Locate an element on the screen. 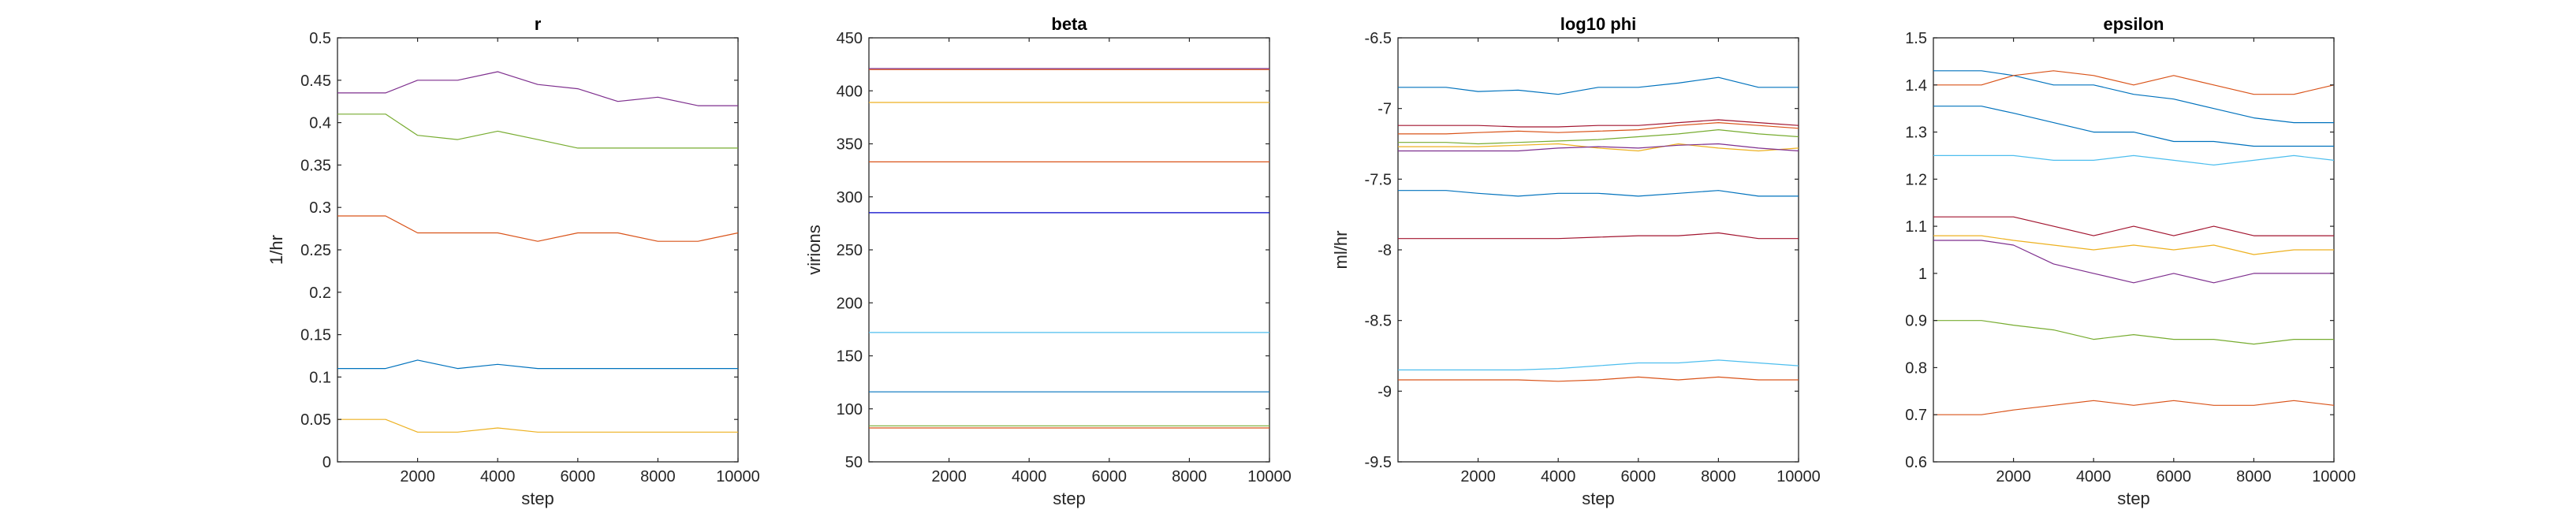 Image resolution: width=2576 pixels, height=517 pixels. y-tick-label: 0.4 is located at coordinates (320, 123).